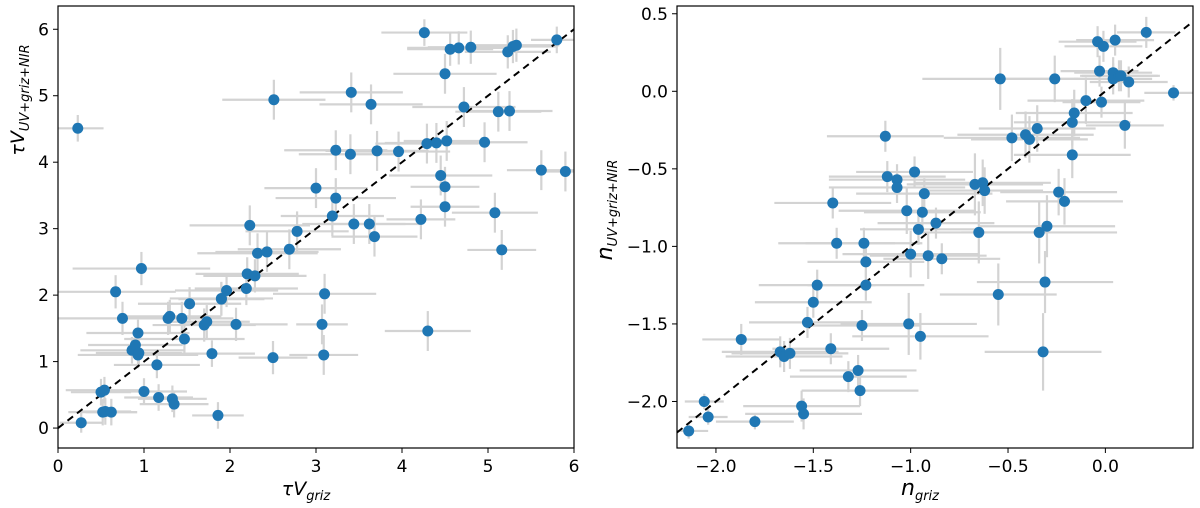  Describe the element at coordinates (144, 467) in the screenshot. I see `left-x-tick-label: 1` at that location.